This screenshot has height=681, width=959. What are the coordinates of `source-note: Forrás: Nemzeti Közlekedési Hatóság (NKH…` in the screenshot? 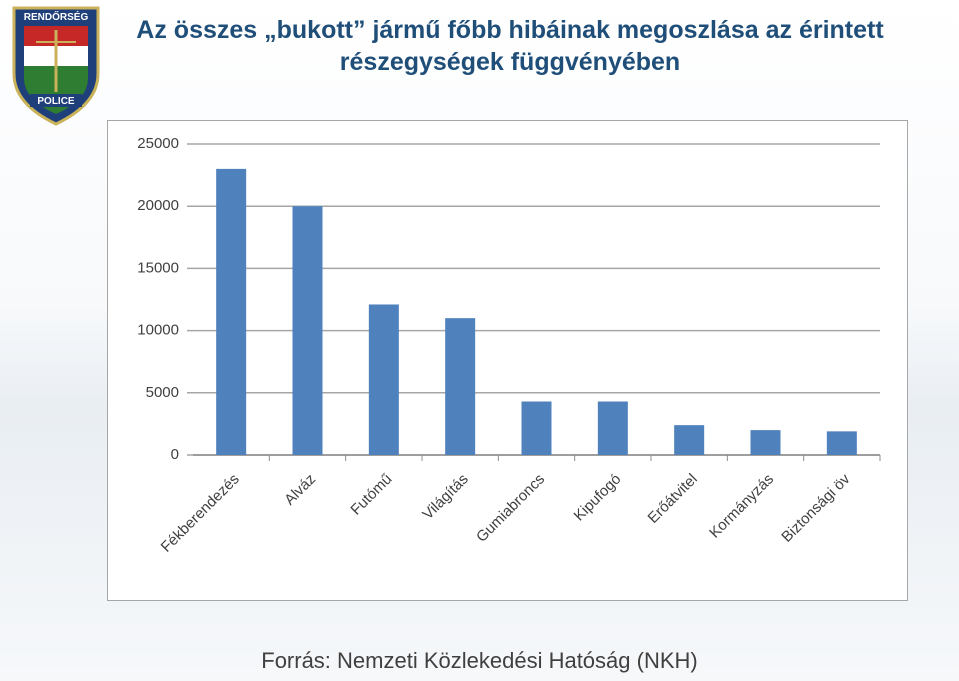 It's located at (479, 660).